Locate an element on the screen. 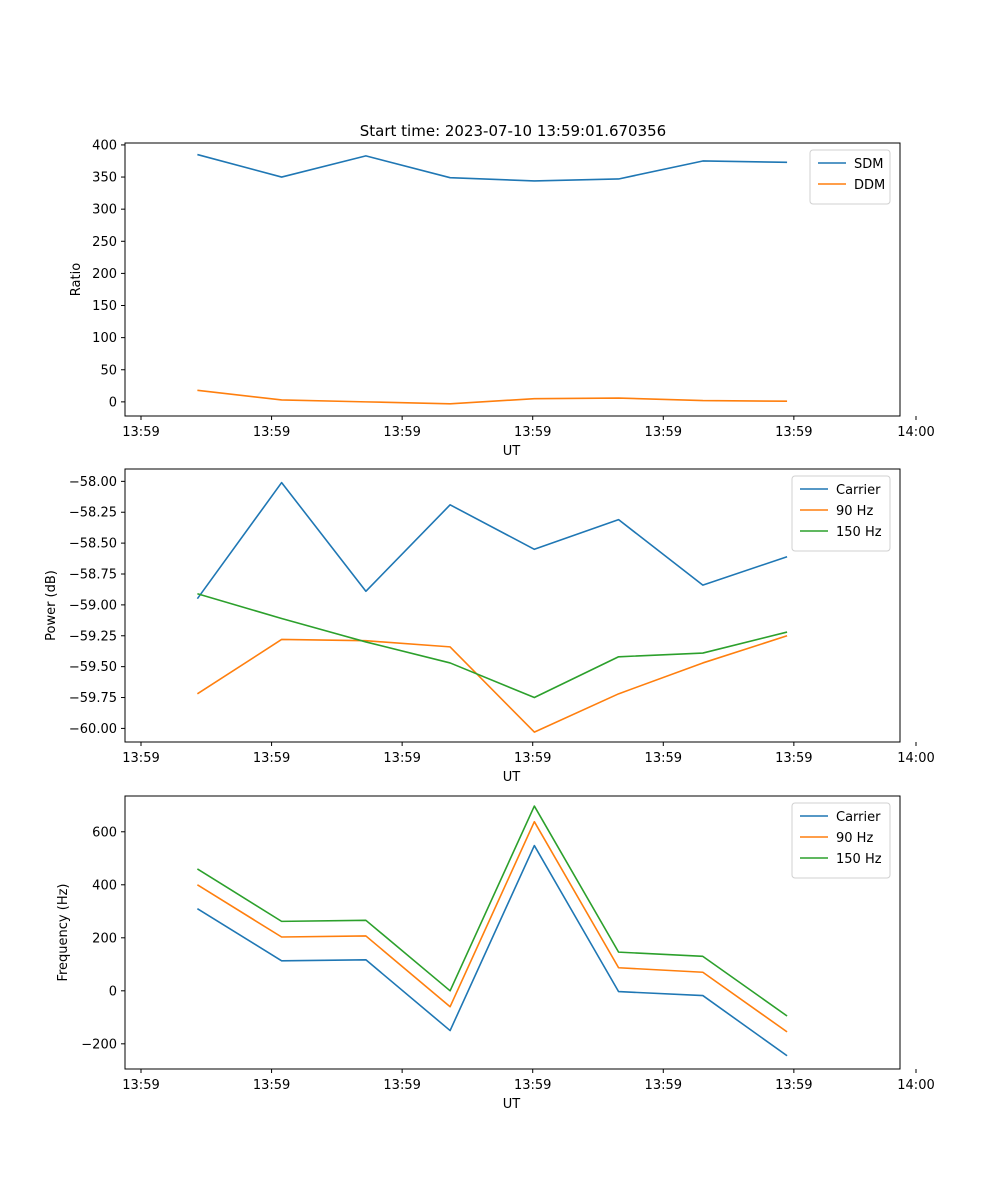 This screenshot has width=1000, height=1200. y-axis-label: Ratio is located at coordinates (76, 279).